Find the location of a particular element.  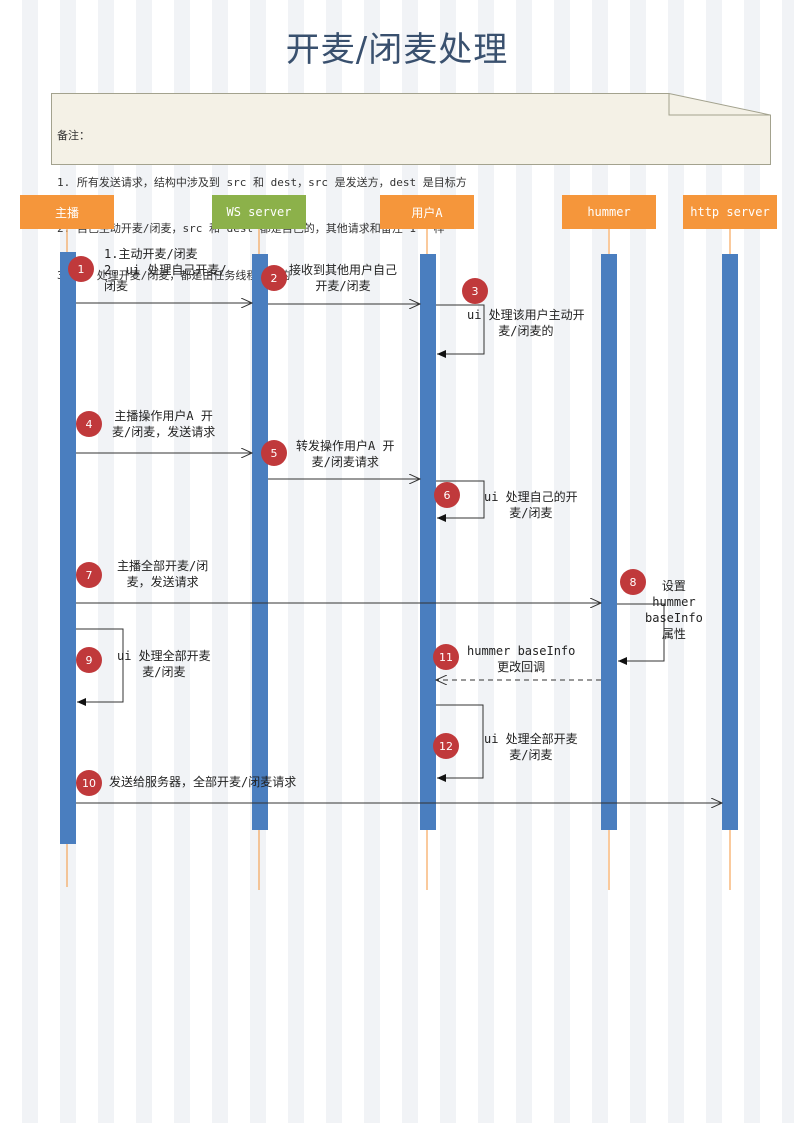

actor-http-server: http server is located at coordinates (730, 212).